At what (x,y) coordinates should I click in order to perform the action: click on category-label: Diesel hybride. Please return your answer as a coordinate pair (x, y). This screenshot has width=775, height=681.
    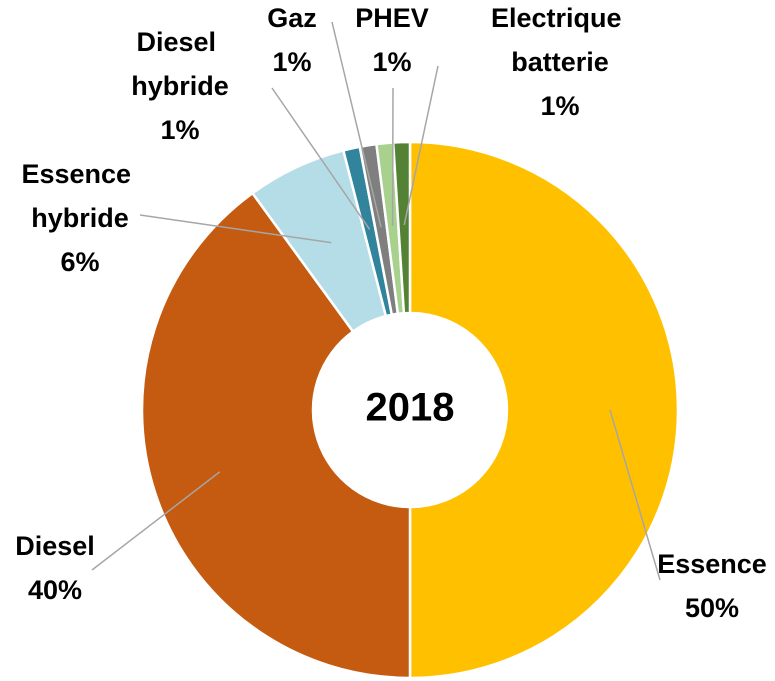
    Looking at the image, I should click on (180, 64).